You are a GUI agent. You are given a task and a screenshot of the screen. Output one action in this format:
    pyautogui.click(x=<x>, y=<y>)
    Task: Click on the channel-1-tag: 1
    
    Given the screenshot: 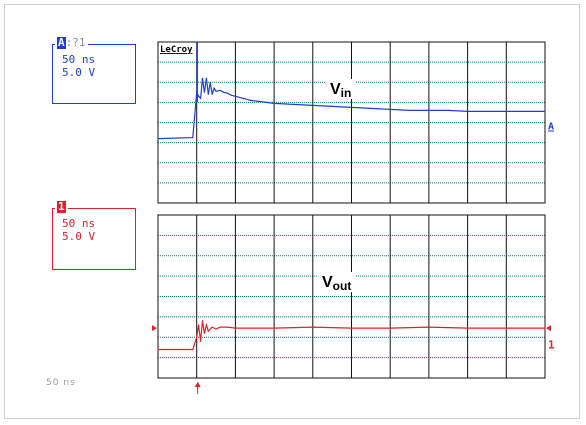 What is the action you would take?
    pyautogui.click(x=61, y=207)
    